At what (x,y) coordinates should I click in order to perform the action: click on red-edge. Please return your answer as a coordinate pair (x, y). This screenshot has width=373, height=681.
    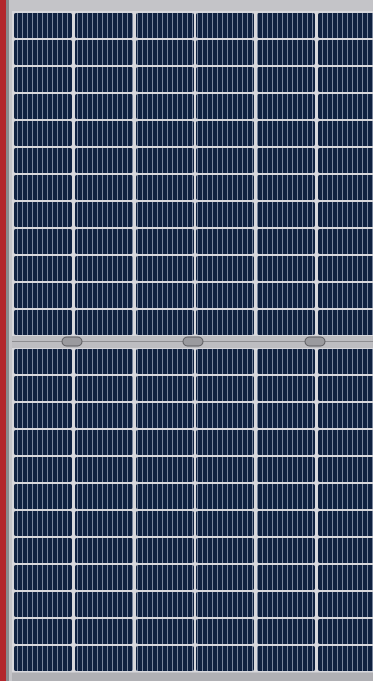
    Looking at the image, I should click on (3, 340).